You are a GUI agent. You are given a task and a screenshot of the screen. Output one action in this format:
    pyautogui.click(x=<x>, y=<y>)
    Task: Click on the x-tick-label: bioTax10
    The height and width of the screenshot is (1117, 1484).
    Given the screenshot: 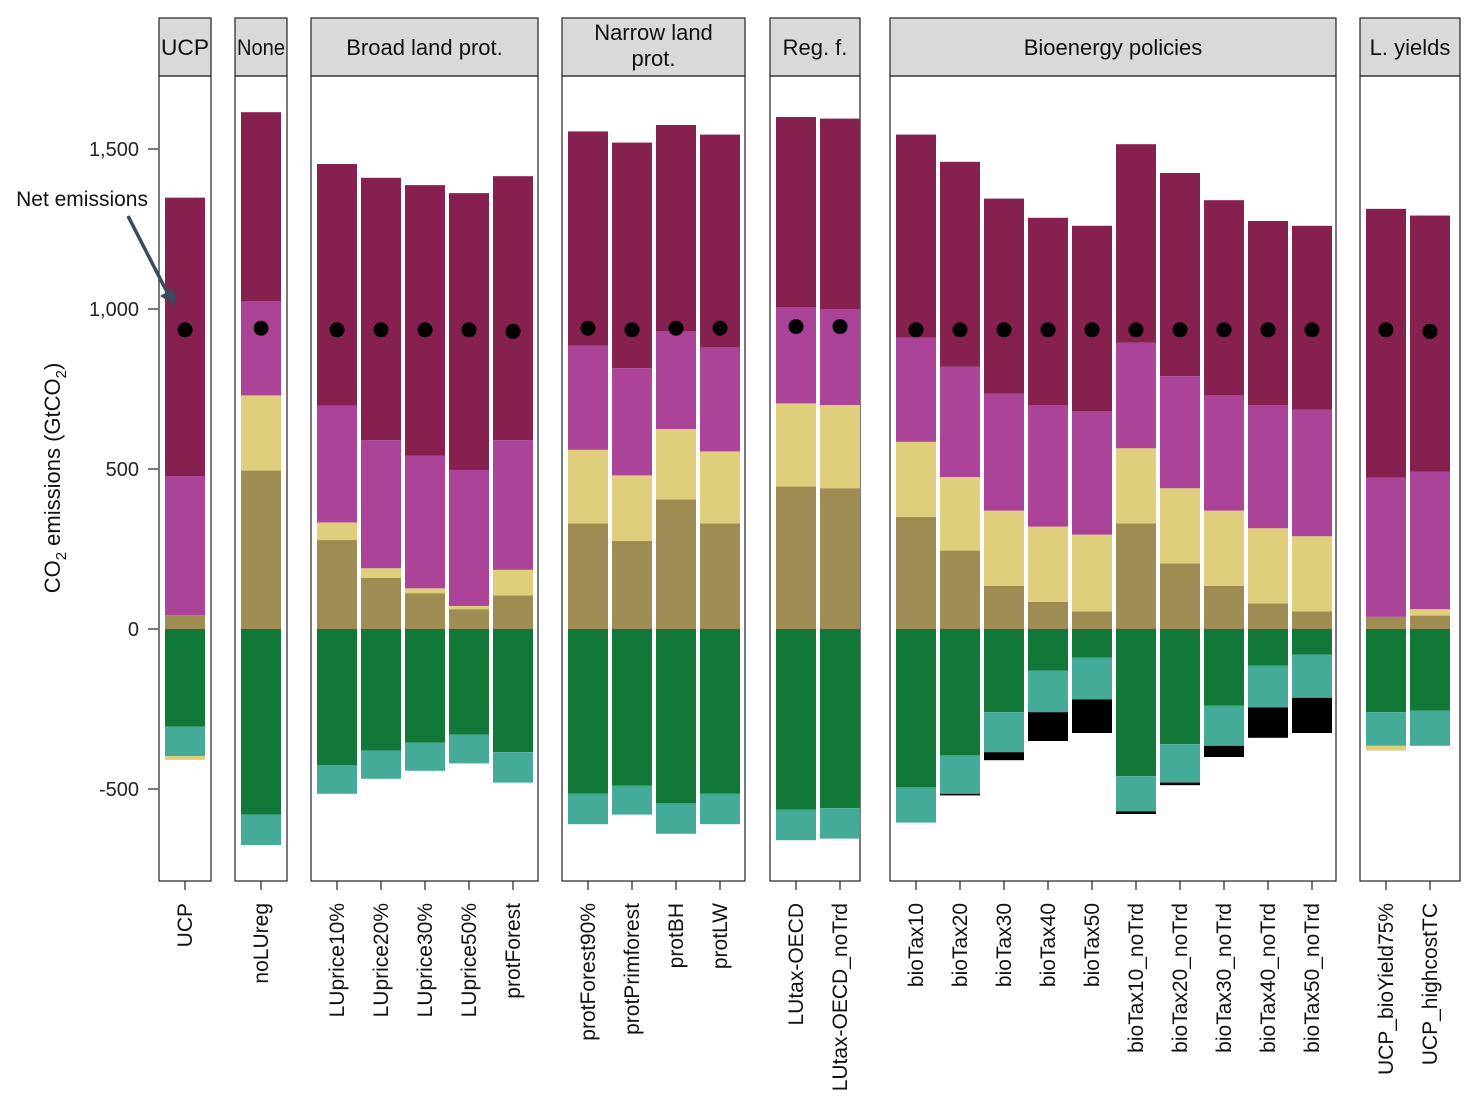 What is the action you would take?
    pyautogui.click(x=916, y=945)
    